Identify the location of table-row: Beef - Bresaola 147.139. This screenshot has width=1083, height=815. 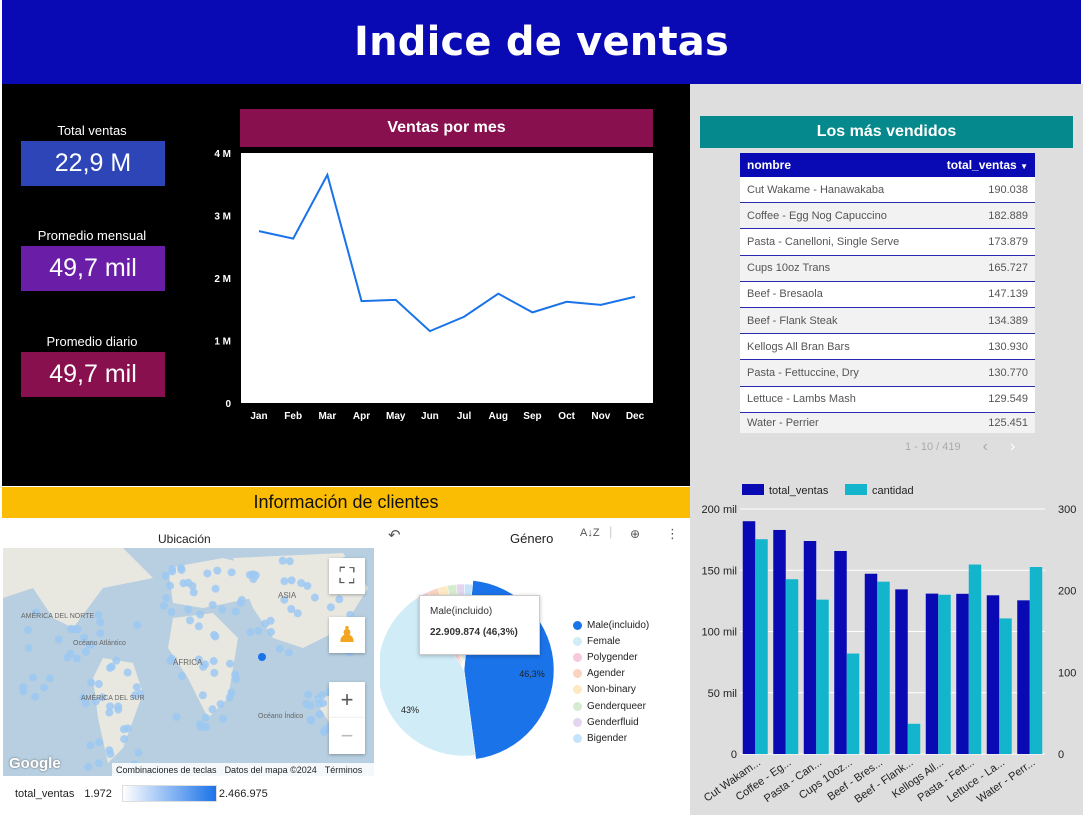
(887, 294).